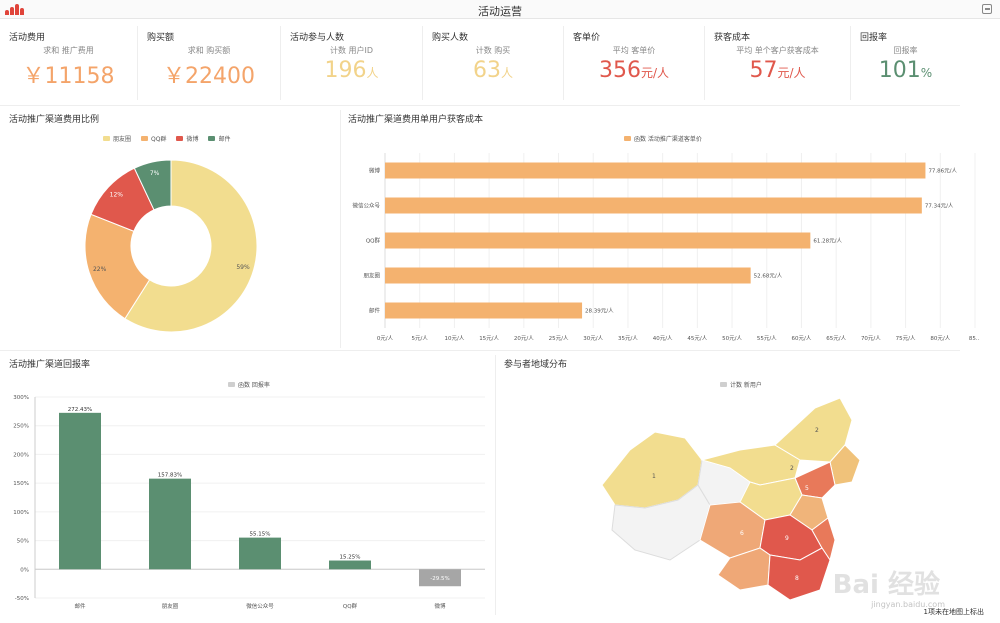 The height and width of the screenshot is (623, 1000). Describe the element at coordinates (23, 542) in the screenshot. I see `y-tick-label: 50%` at that location.